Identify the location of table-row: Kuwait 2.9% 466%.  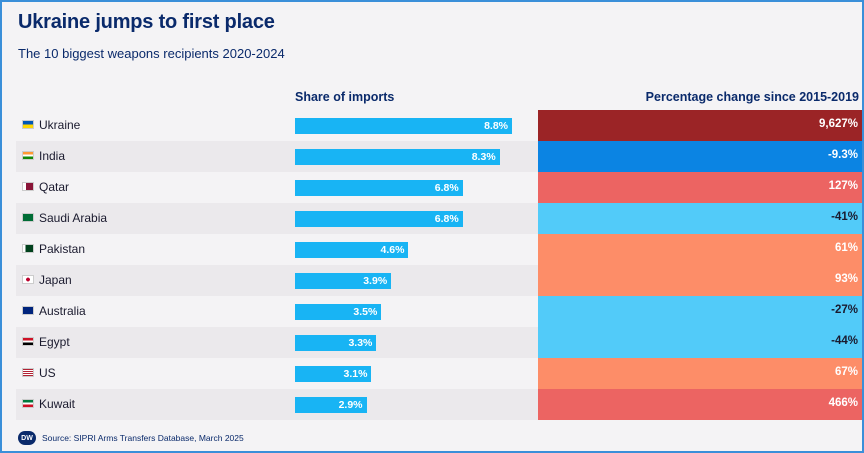
(439, 404).